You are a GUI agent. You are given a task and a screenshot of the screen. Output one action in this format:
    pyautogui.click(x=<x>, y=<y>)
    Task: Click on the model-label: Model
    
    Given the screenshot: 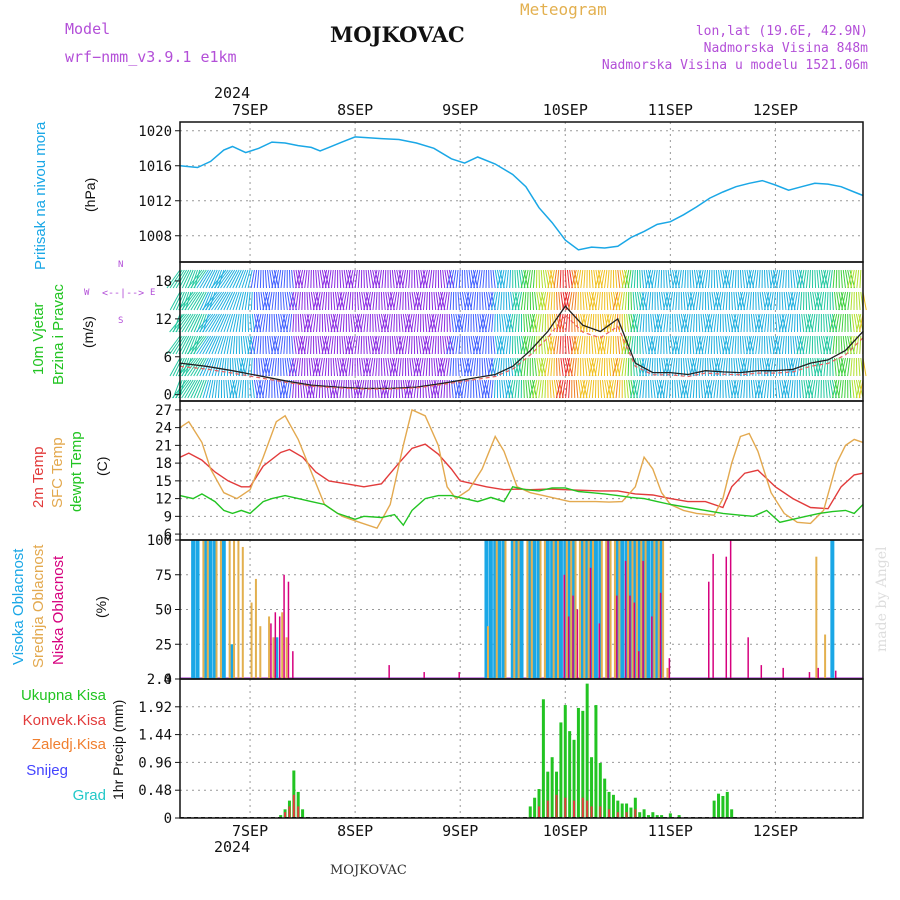 What is the action you would take?
    pyautogui.click(x=88, y=29)
    